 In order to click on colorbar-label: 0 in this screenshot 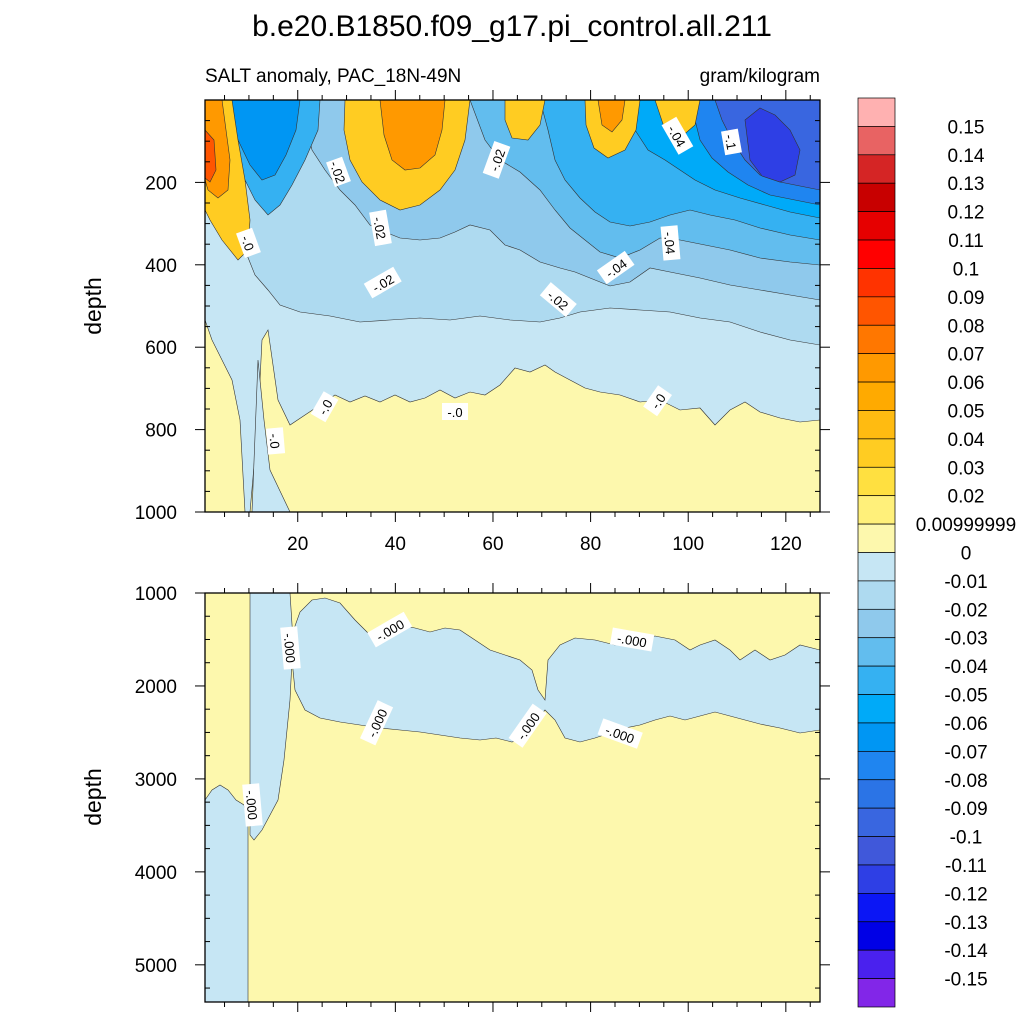, I will do `click(966, 554)`.